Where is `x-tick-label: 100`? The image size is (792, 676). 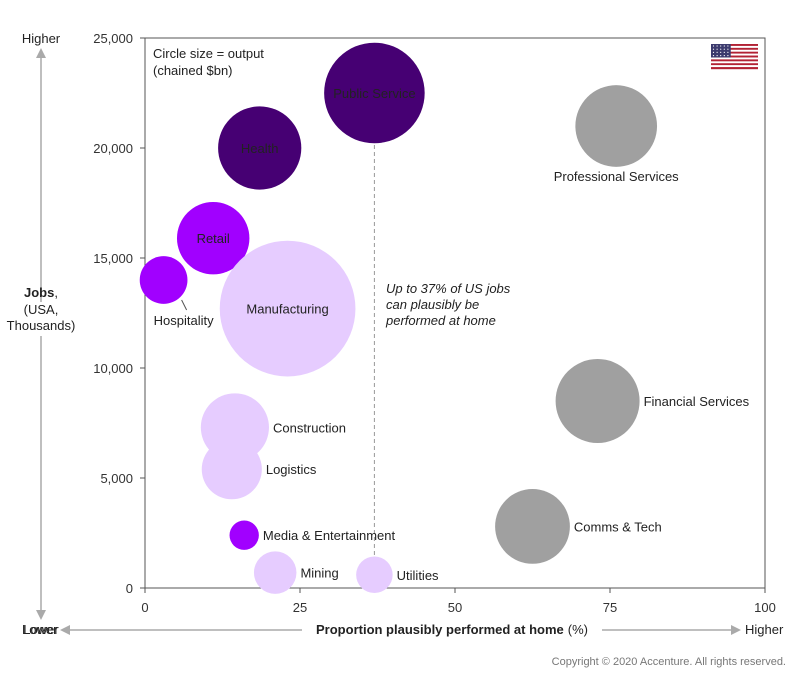 x-tick-label: 100 is located at coordinates (765, 607).